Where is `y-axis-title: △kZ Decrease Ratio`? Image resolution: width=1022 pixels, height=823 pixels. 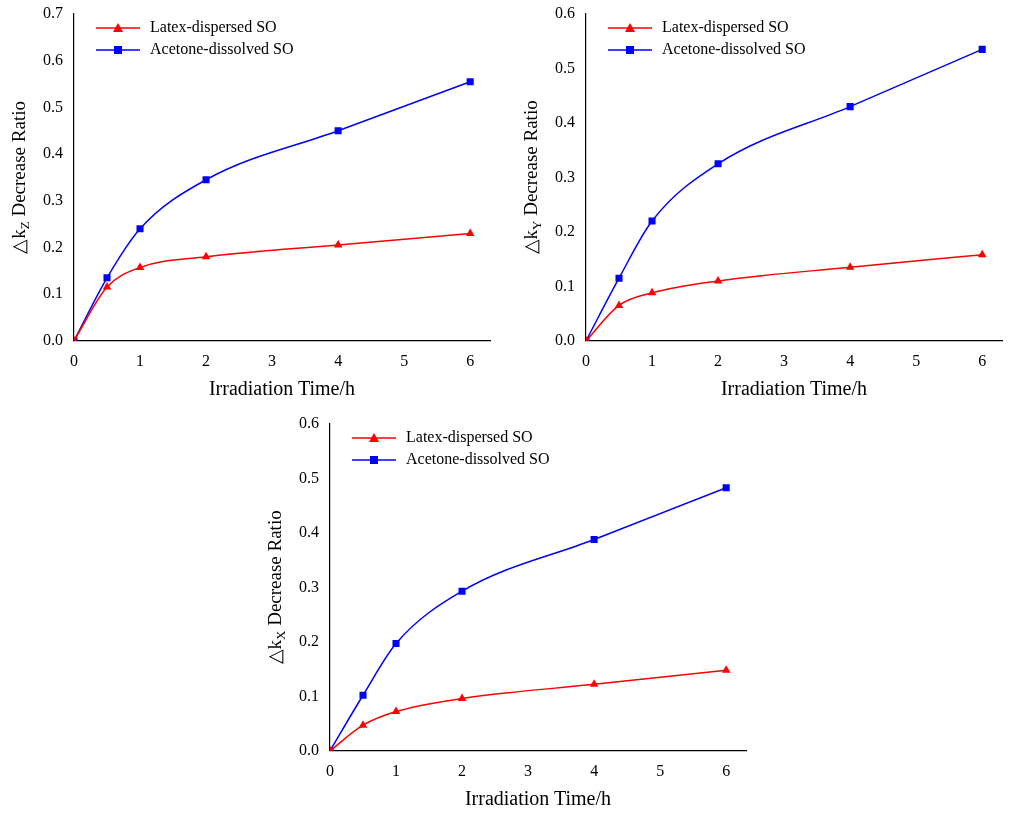 y-axis-title: △kZ Decrease Ratio is located at coordinates (20, 177).